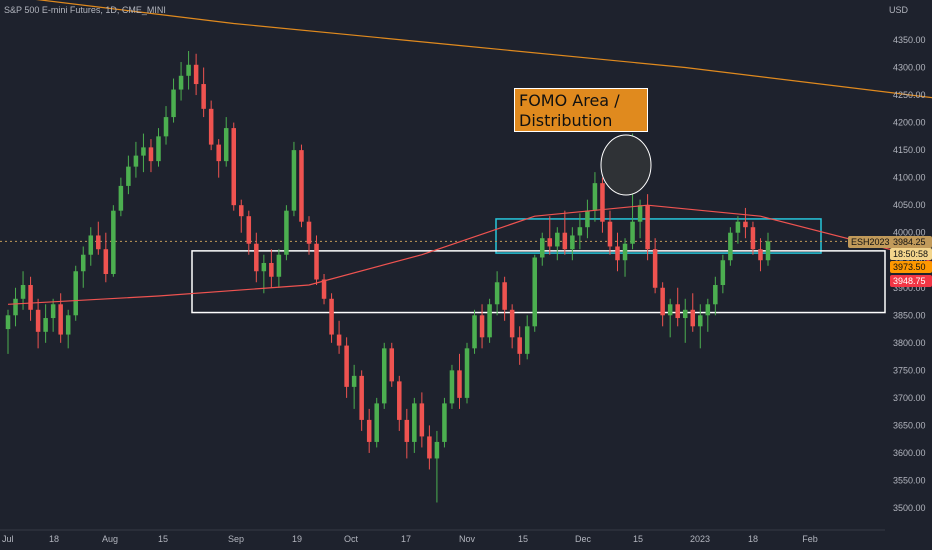 The height and width of the screenshot is (550, 932). Describe the element at coordinates (911, 254) in the screenshot. I see `countdown-tag: 18:50:58` at that location.